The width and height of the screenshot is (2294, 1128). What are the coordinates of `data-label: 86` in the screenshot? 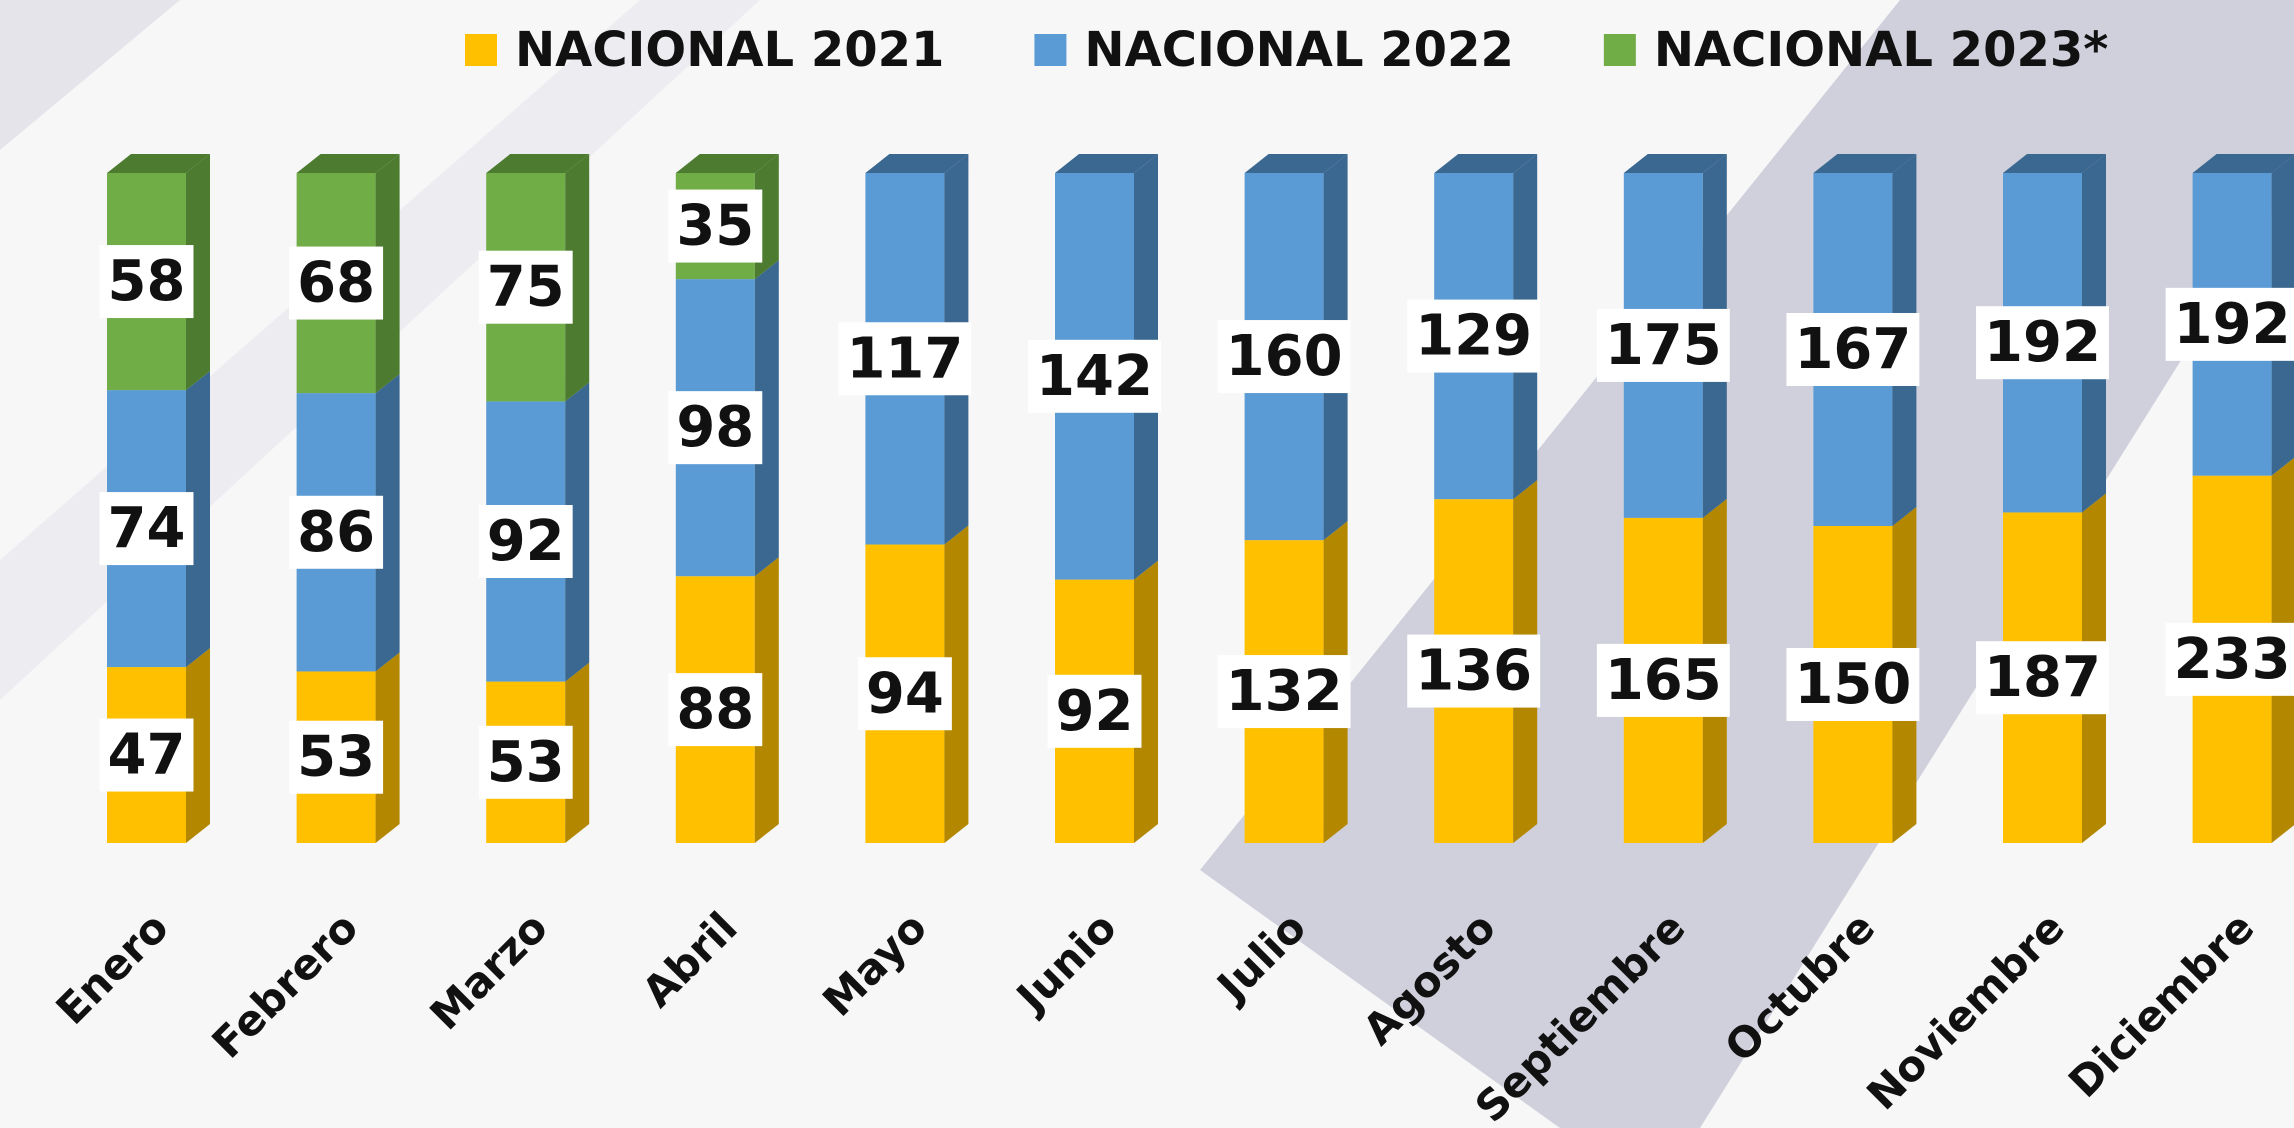 It's located at (336, 532).